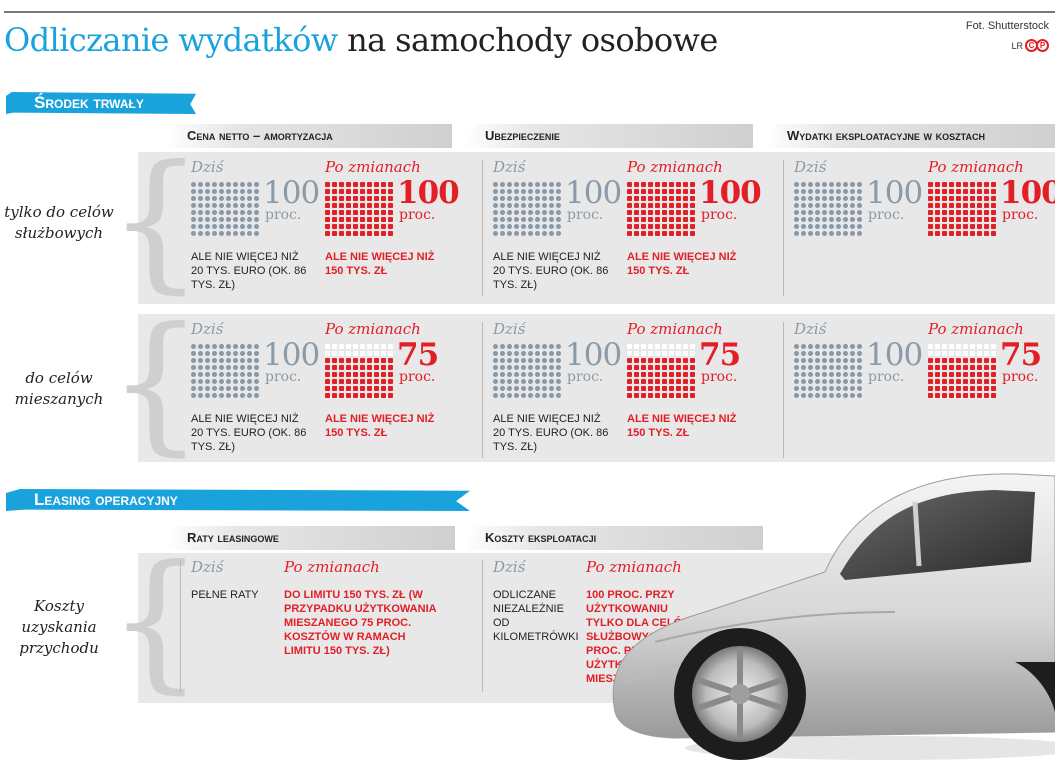 The height and width of the screenshot is (760, 1055). I want to click on lease-today-note: Pełne raty, so click(225, 595).